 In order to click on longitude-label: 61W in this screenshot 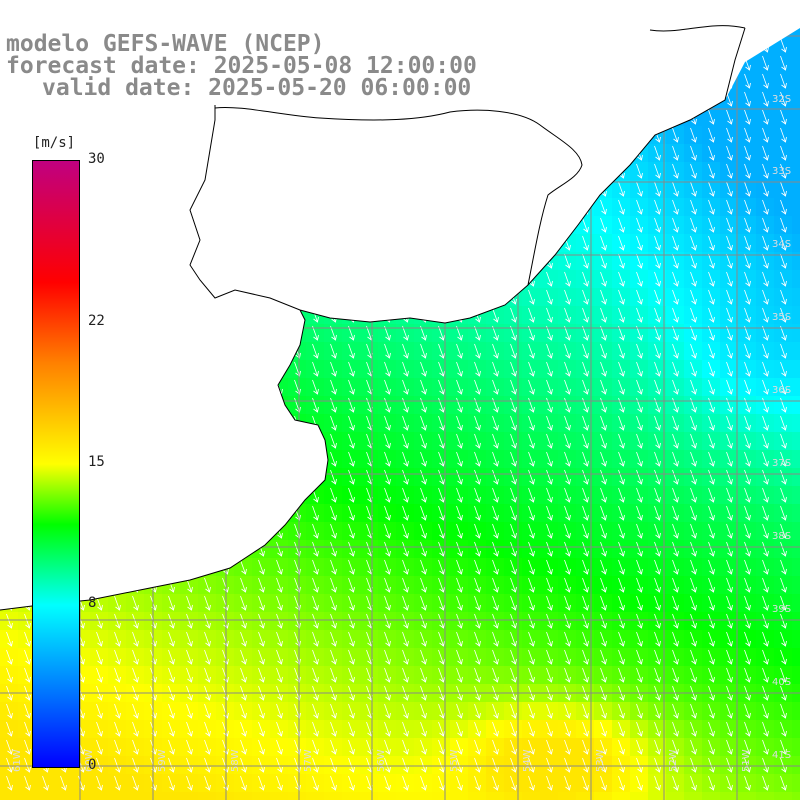, I will do `click(17, 760)`.